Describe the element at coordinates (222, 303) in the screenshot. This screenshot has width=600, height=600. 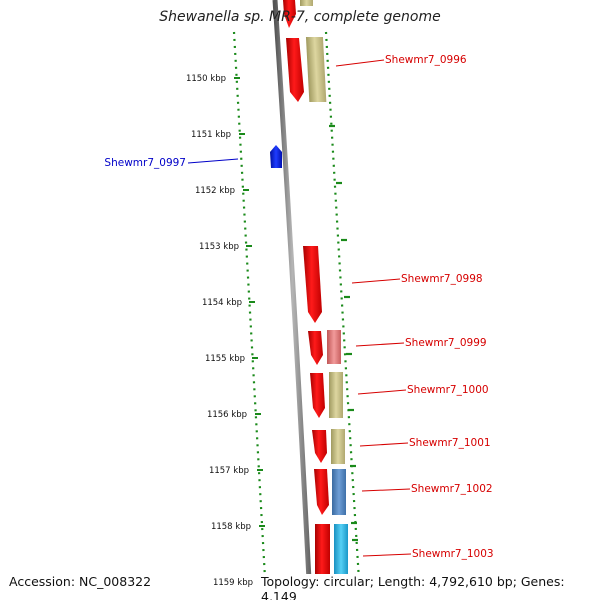
I see `tick-label: 1154 kbp` at that location.